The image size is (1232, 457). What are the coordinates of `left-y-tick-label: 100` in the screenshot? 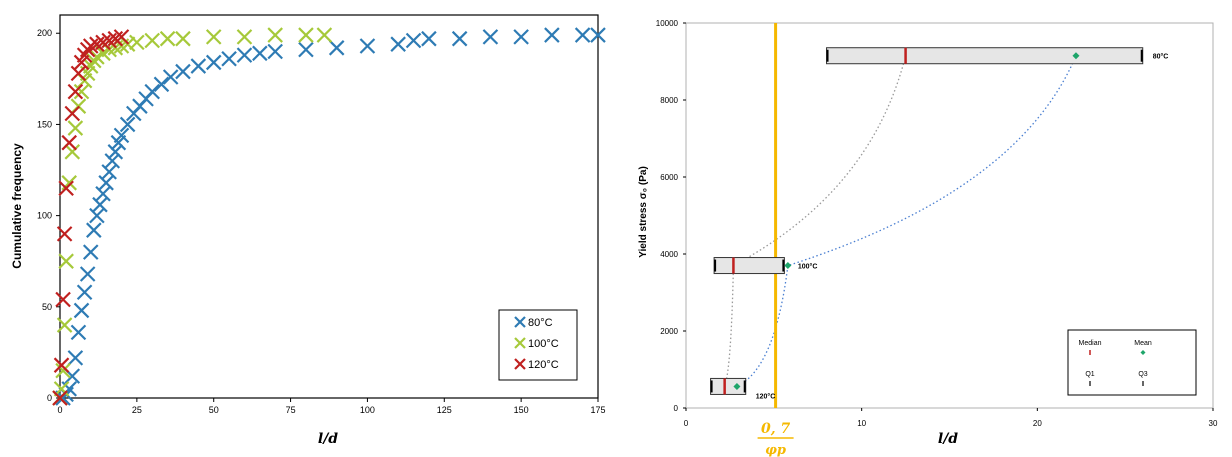 It's located at (44, 216).